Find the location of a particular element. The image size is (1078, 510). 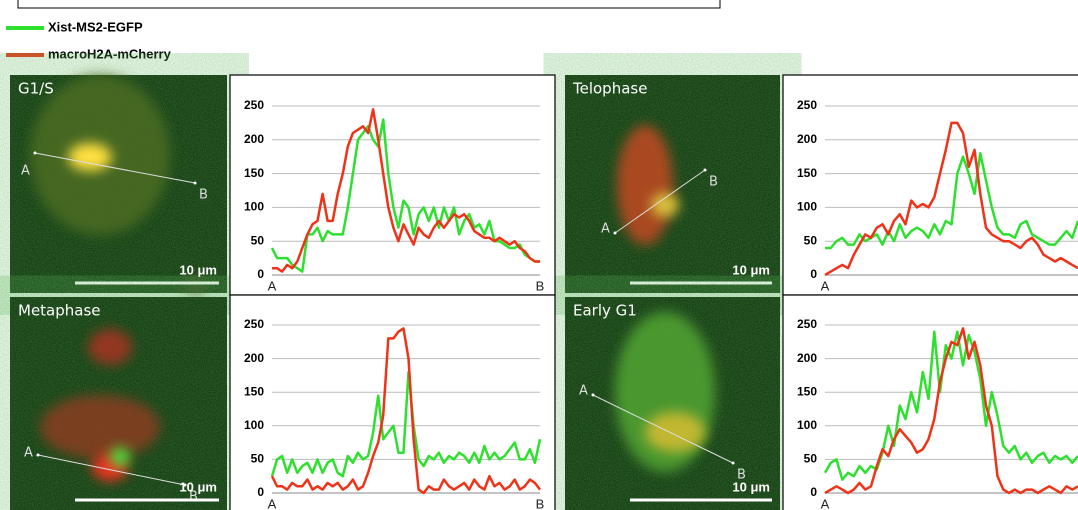

top-frame is located at coordinates (369, 4).